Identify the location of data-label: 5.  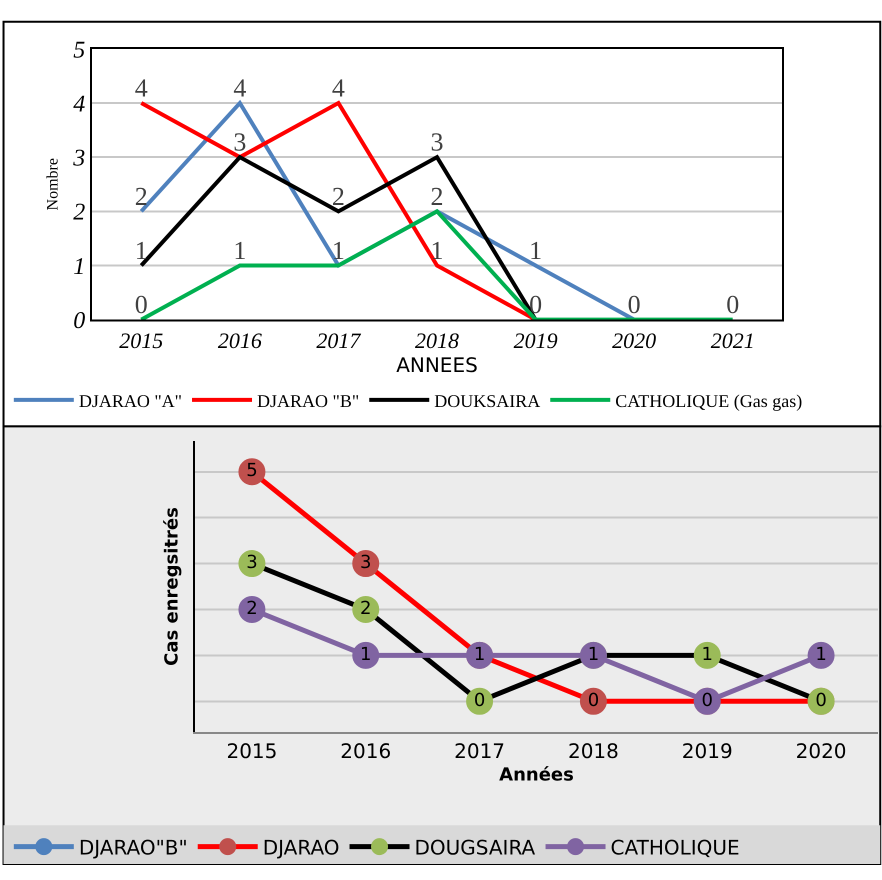
(252, 471).